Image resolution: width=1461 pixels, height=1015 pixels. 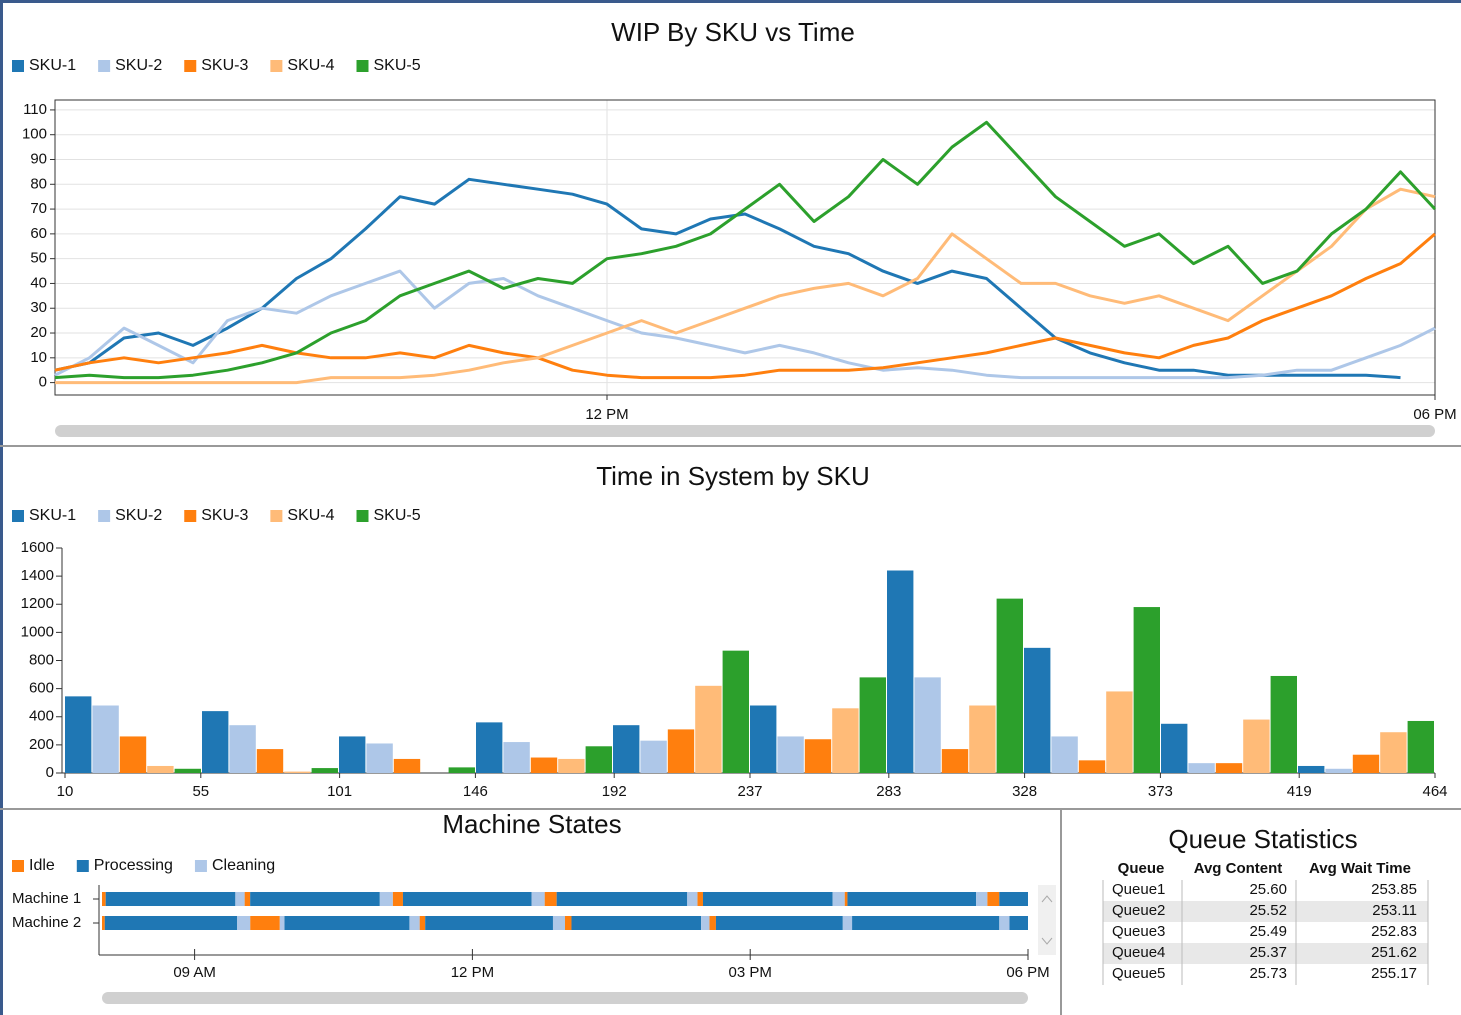 What do you see at coordinates (1047, 920) in the screenshot?
I see `vertical-scrollbar` at bounding box center [1047, 920].